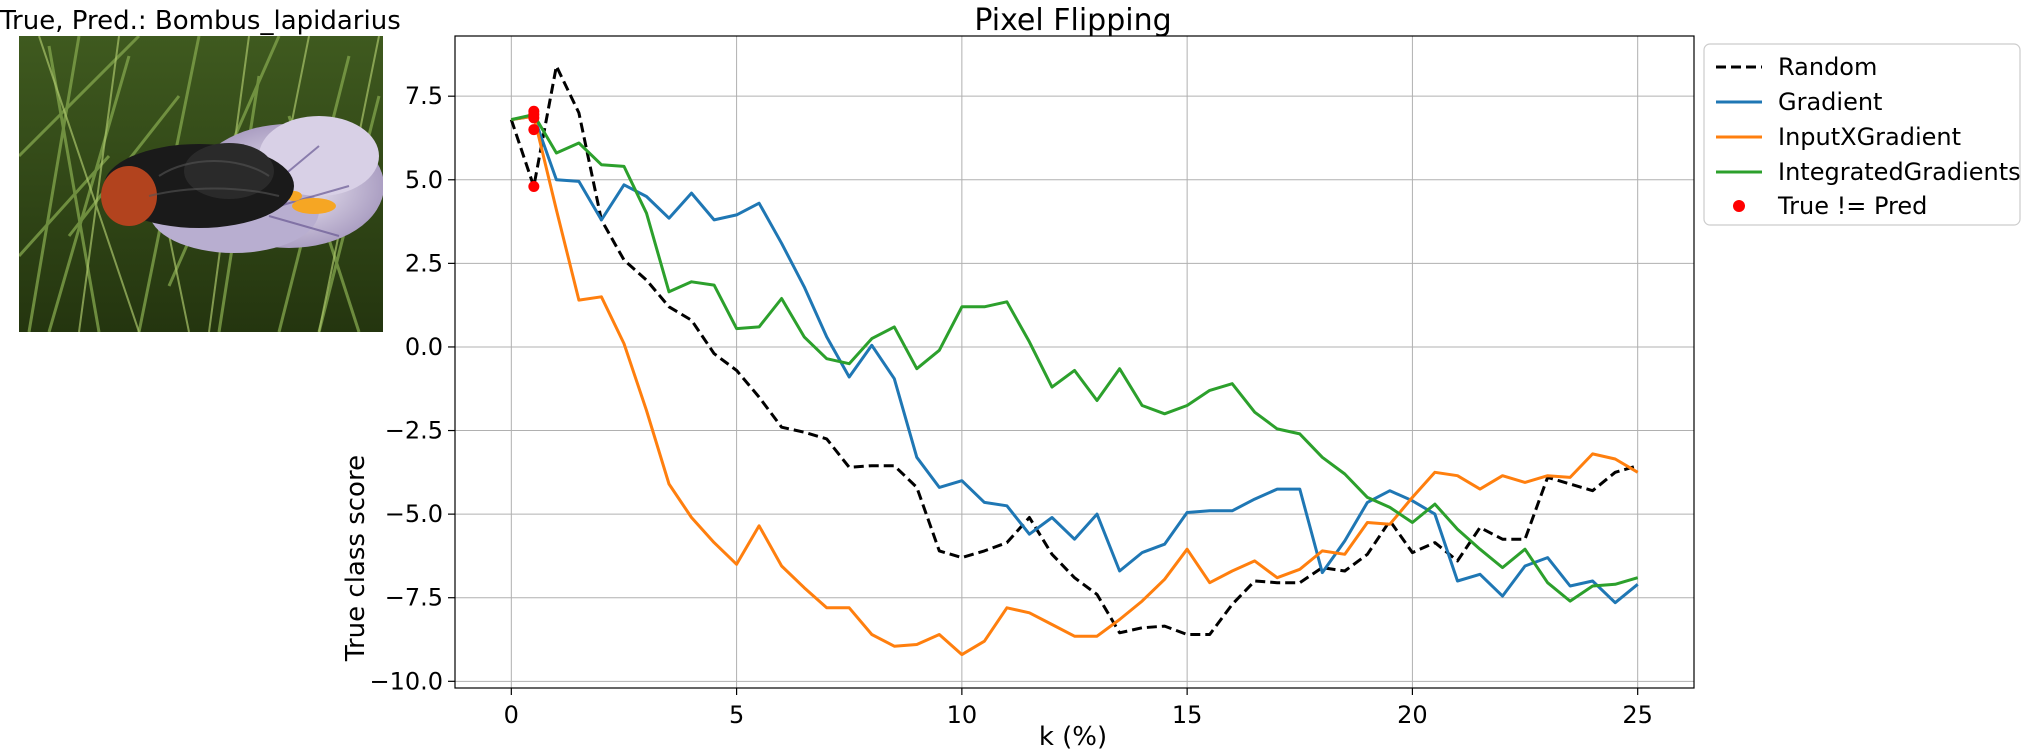 The image size is (2026, 754). I want to click on x-tick-label: 10, so click(962, 715).